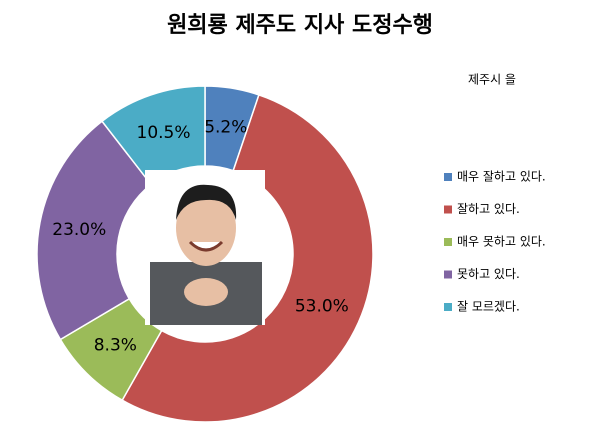  I want to click on photo-smile, so click(206, 246).